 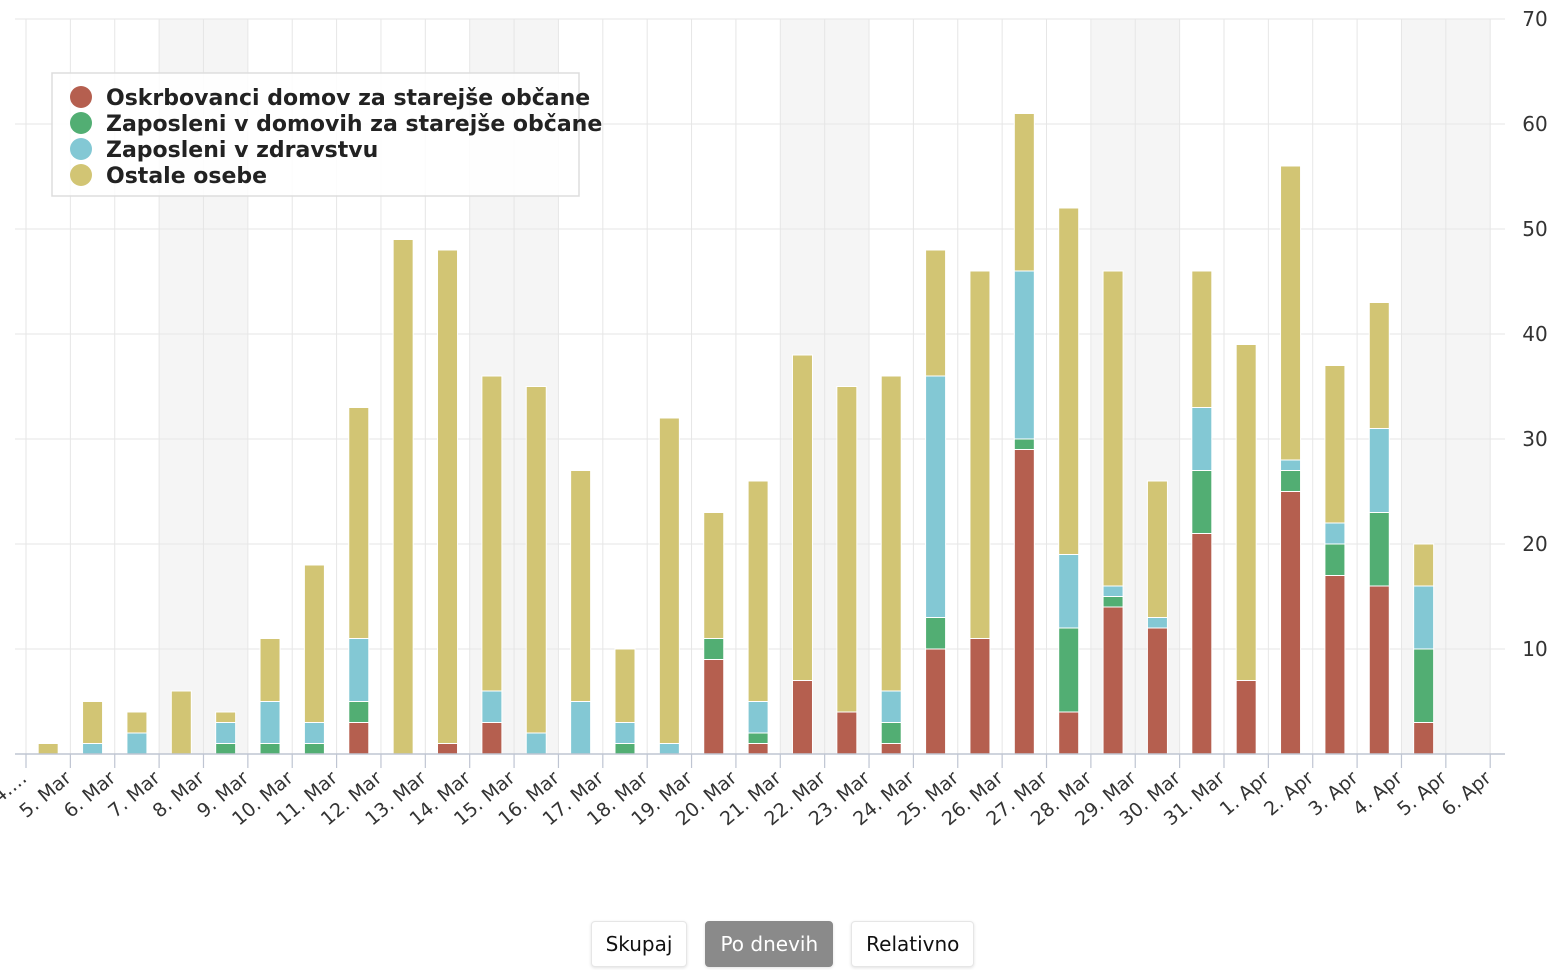 I want to click on relative-button: Relativno, so click(x=913, y=944).